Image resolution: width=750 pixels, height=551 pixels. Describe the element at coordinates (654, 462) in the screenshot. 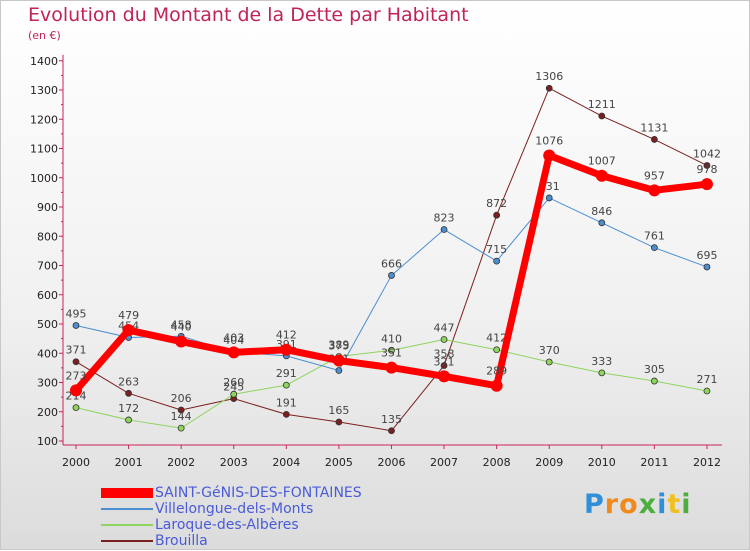

I see `x-tick-label: 2011` at that location.